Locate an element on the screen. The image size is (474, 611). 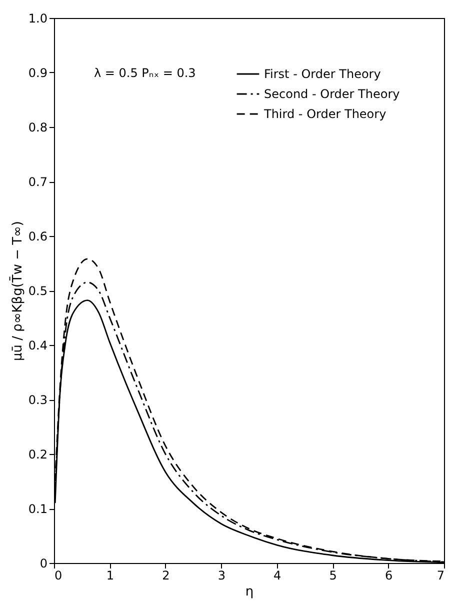
x-tick-label: 0 is located at coordinates (58, 575).